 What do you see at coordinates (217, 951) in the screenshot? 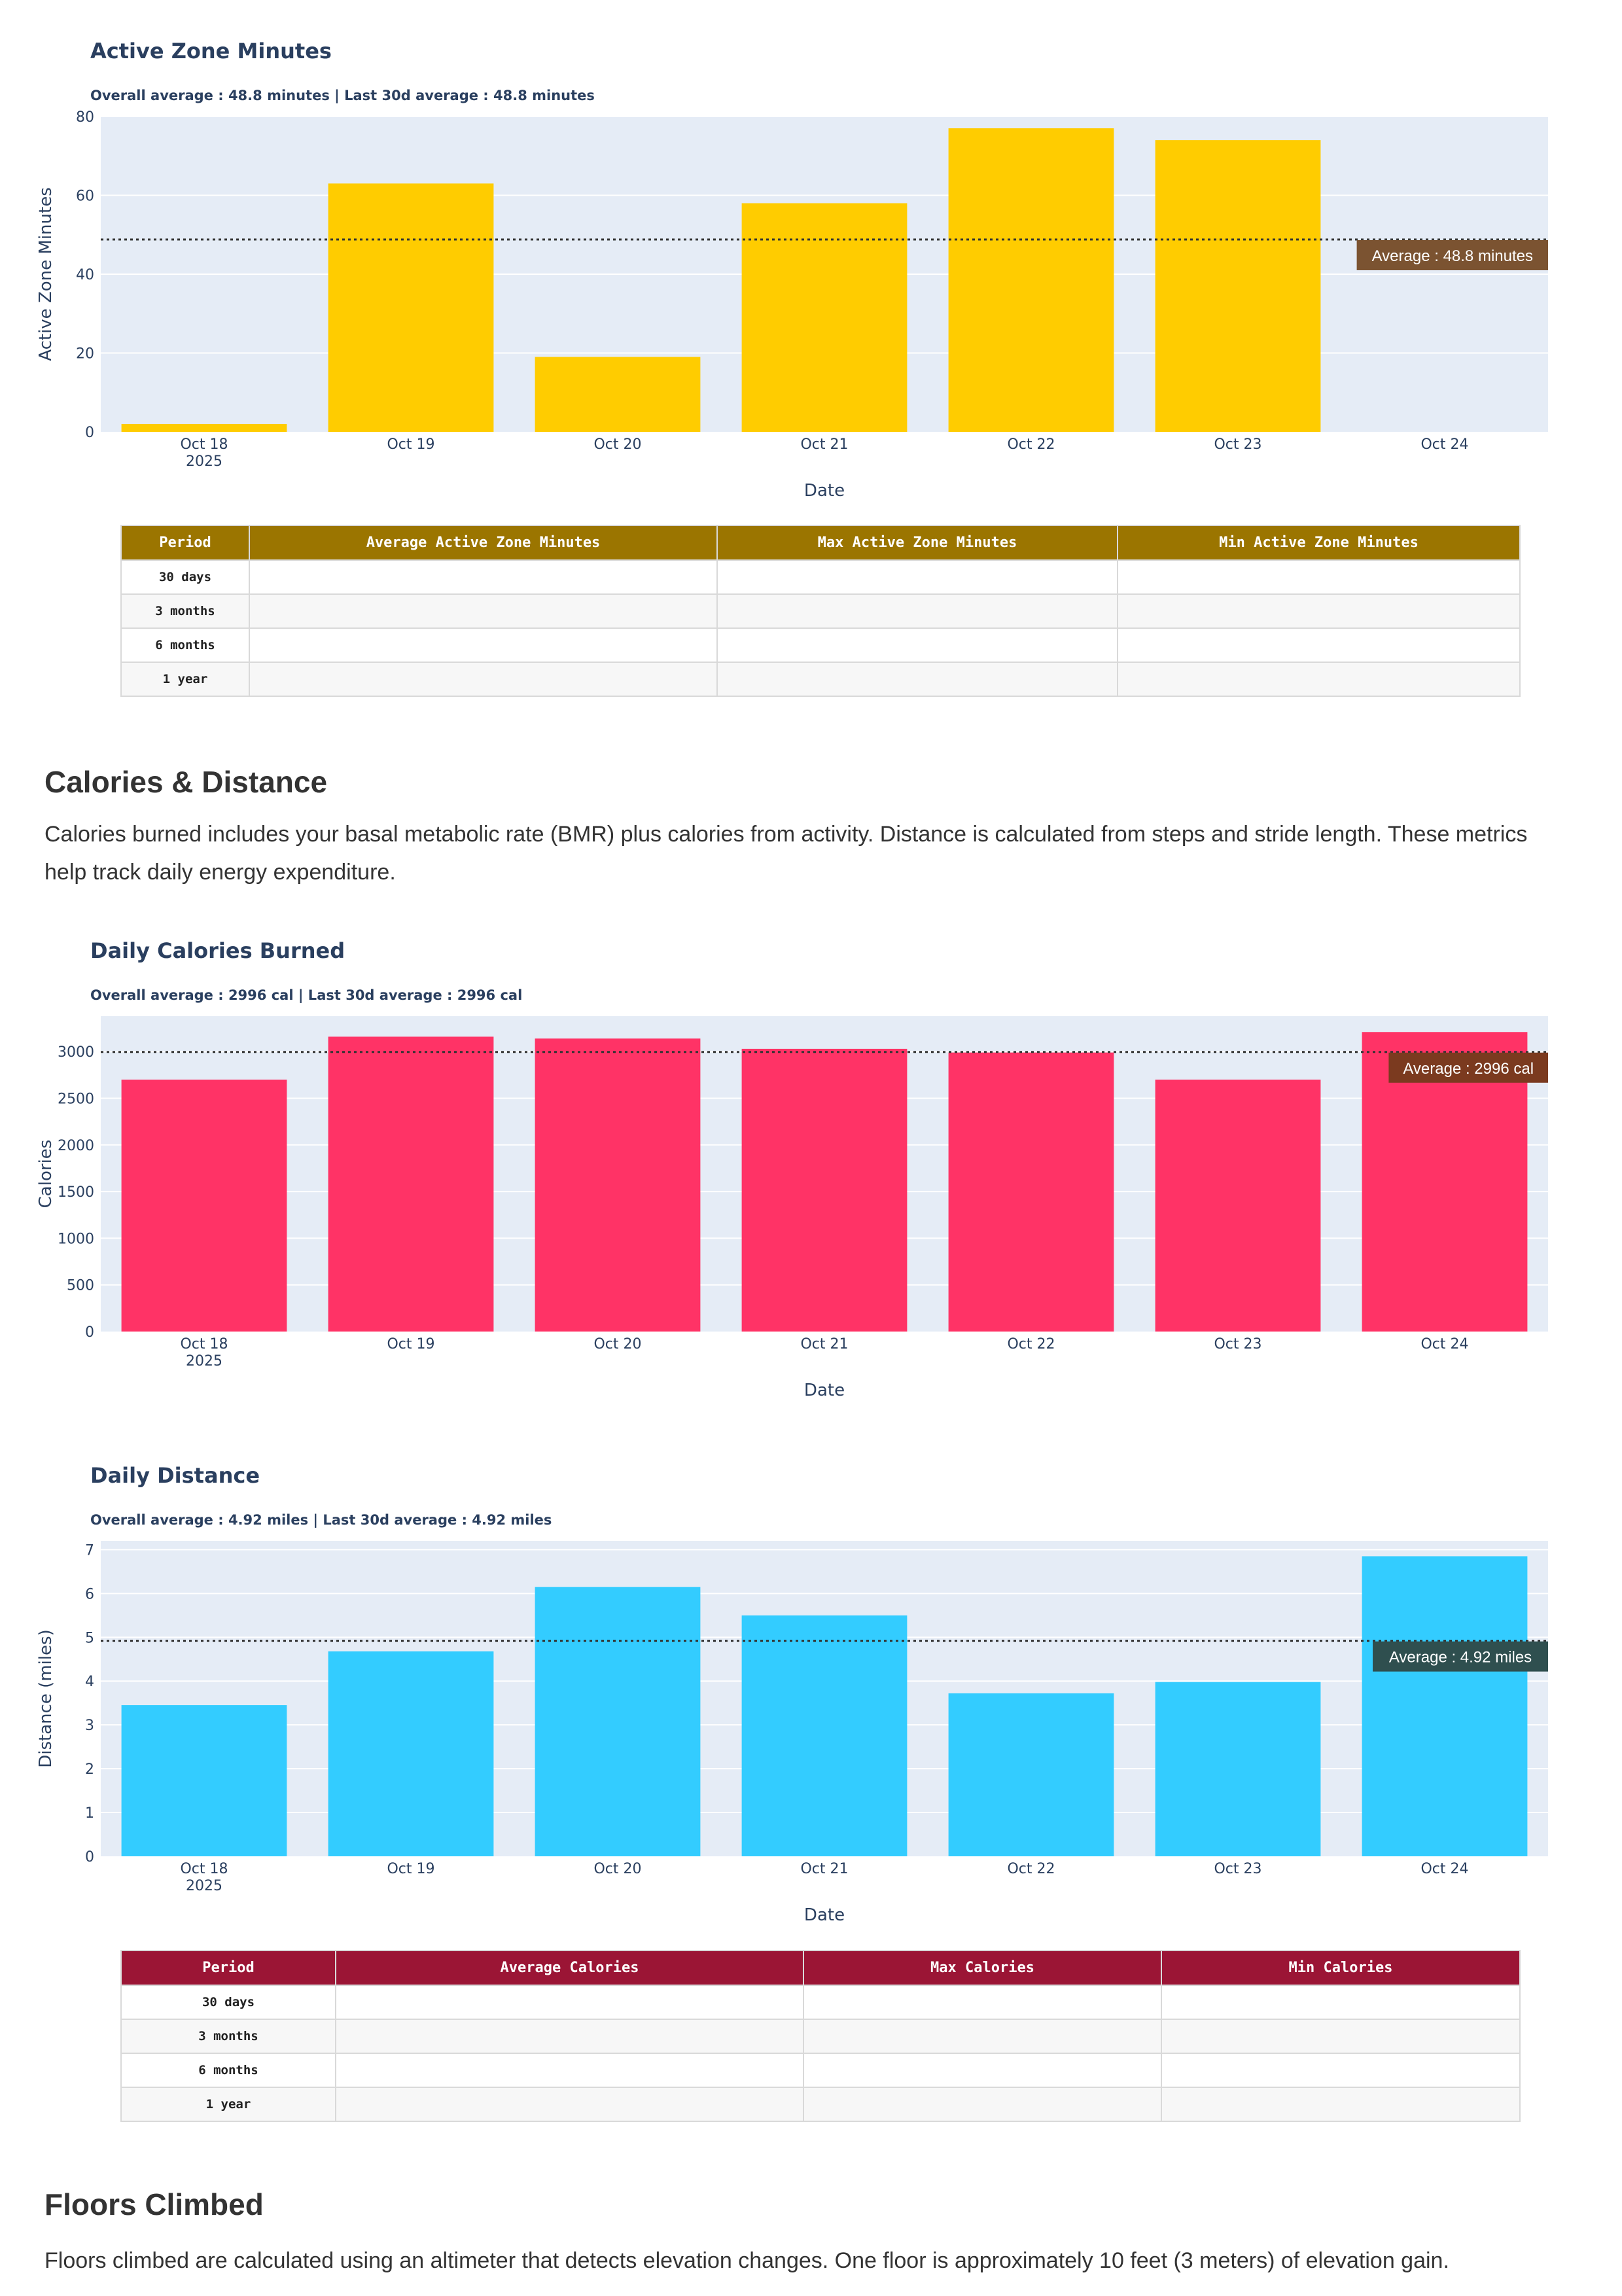
I see `chart-title: Daily Calories Burned` at bounding box center [217, 951].